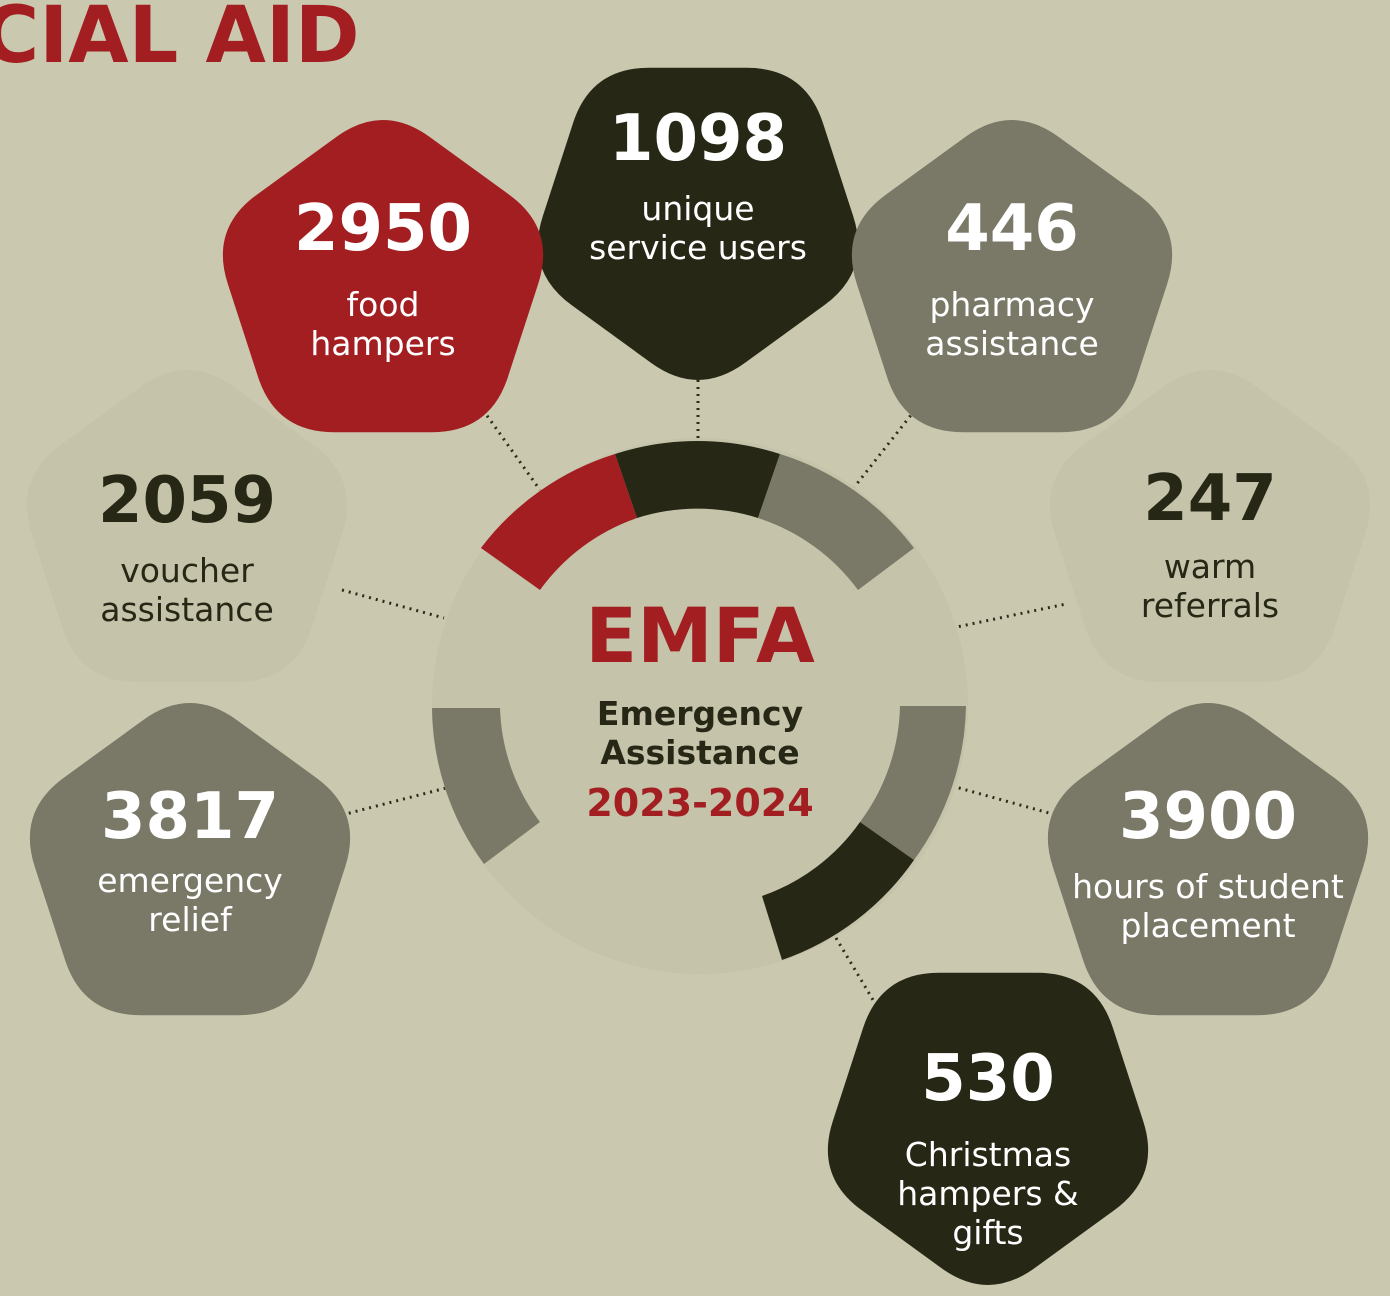 This screenshot has height=1296, width=1390. I want to click on stat-label-line: Christmas, so click(988, 1154).